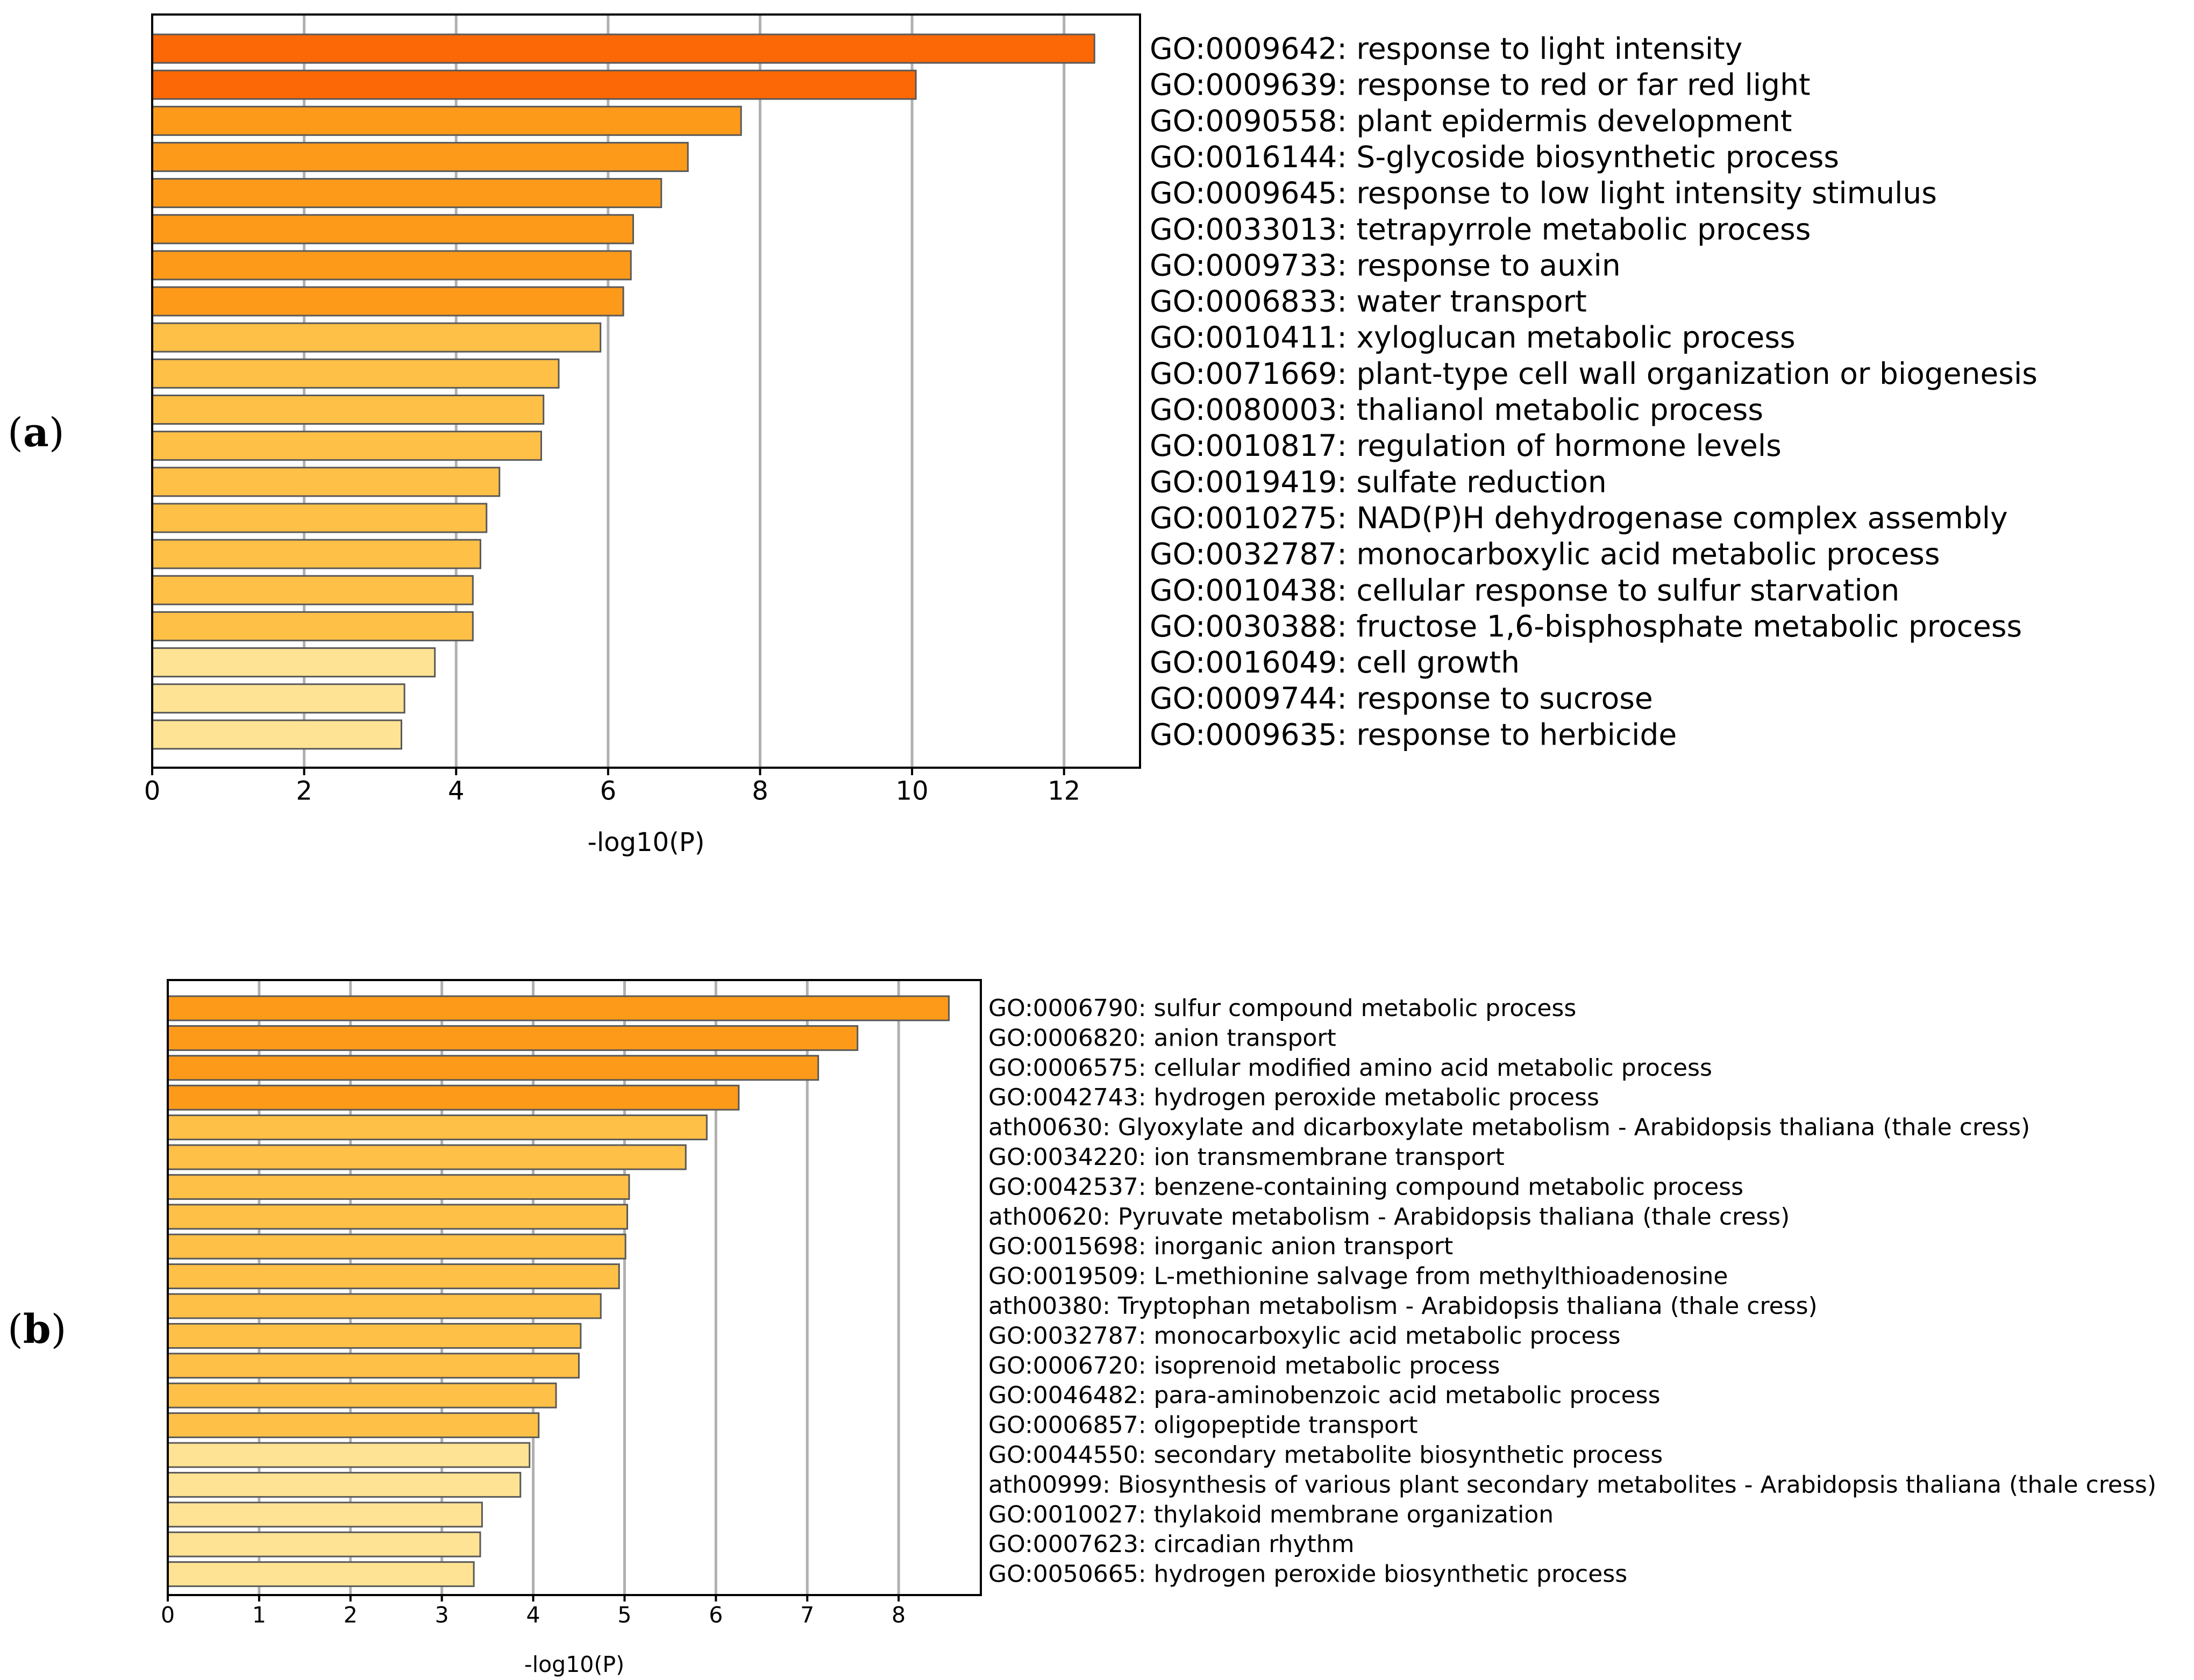 The height and width of the screenshot is (1680, 2194). Describe the element at coordinates (807, 1615) in the screenshot. I see `x-tick-label: 7` at that location.